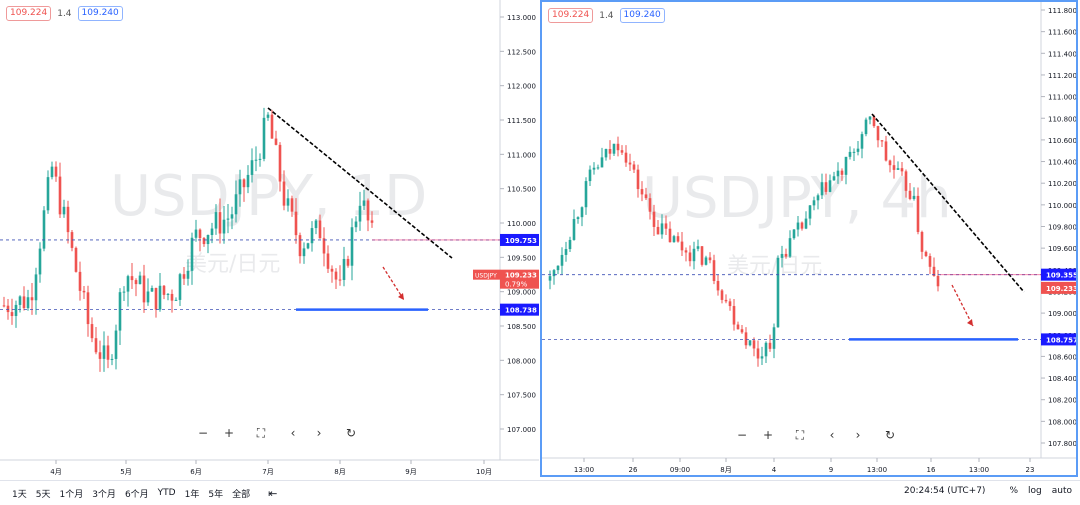 This screenshot has height=505, width=1080. I want to click on resistance-price-label: 109.753, so click(521, 241).